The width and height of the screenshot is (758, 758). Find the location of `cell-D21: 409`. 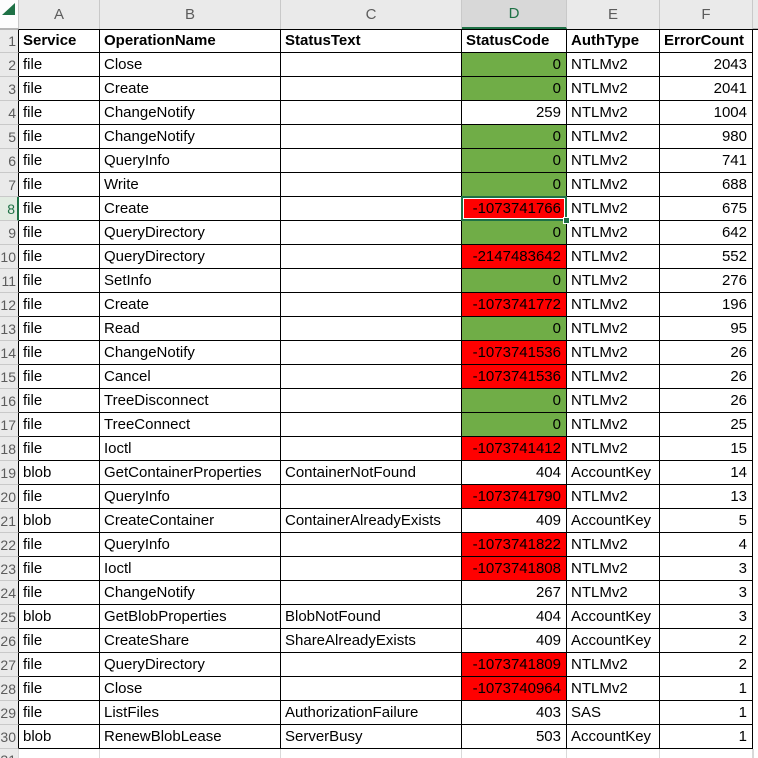

cell-D21: 409 is located at coordinates (514, 521).